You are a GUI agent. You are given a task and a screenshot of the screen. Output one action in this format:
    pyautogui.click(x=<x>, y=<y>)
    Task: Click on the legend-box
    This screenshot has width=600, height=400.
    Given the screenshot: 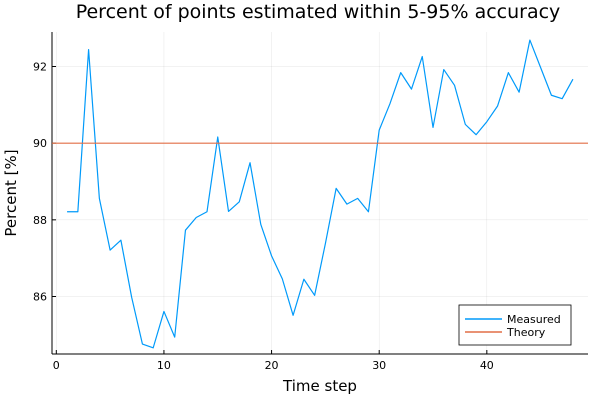 What is the action you would take?
    pyautogui.click(x=515, y=325)
    